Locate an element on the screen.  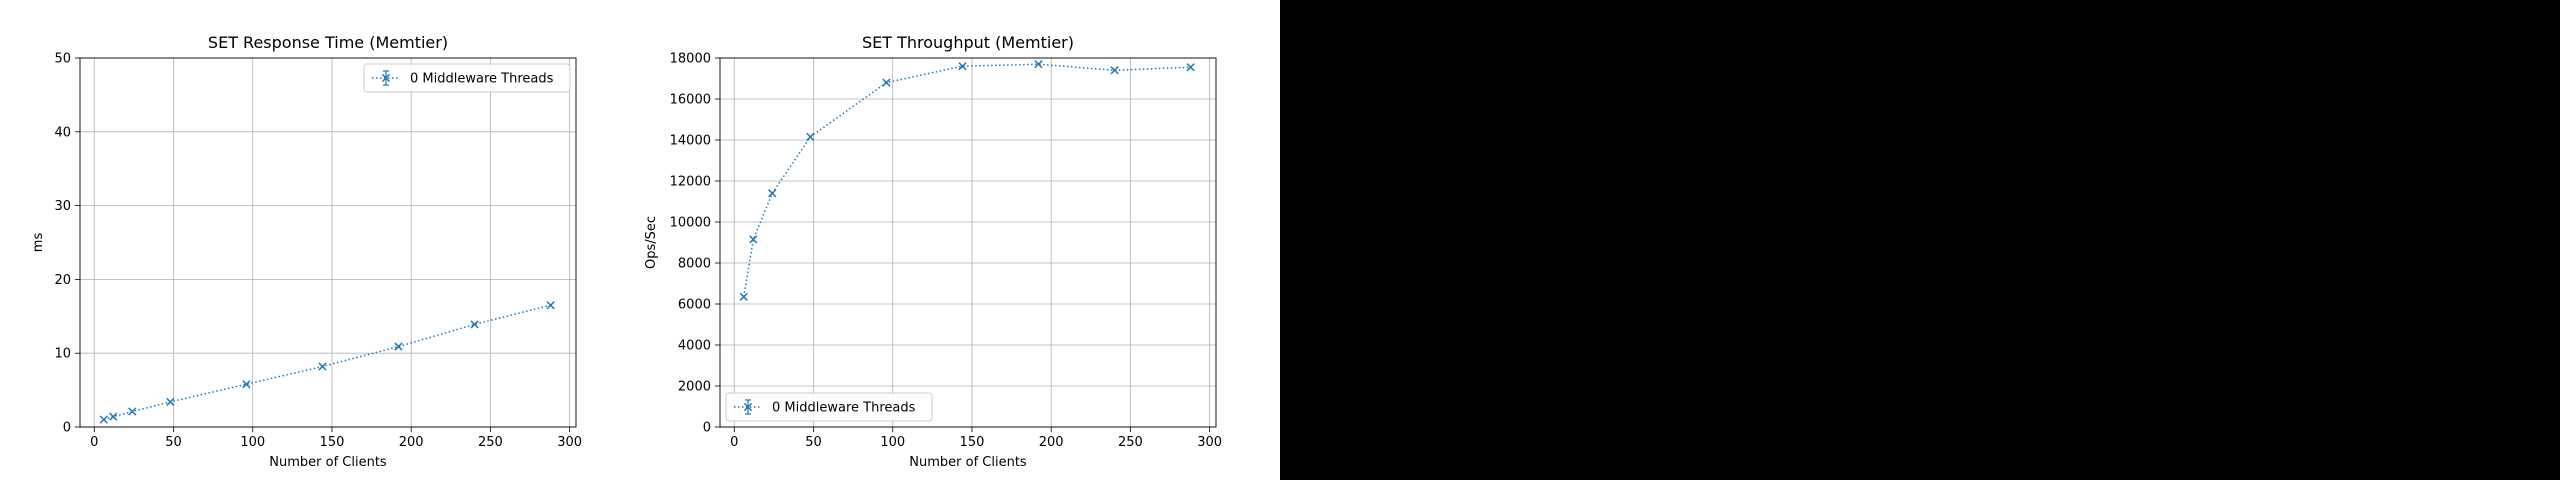
y-tick-label: 8000 is located at coordinates (694, 264).